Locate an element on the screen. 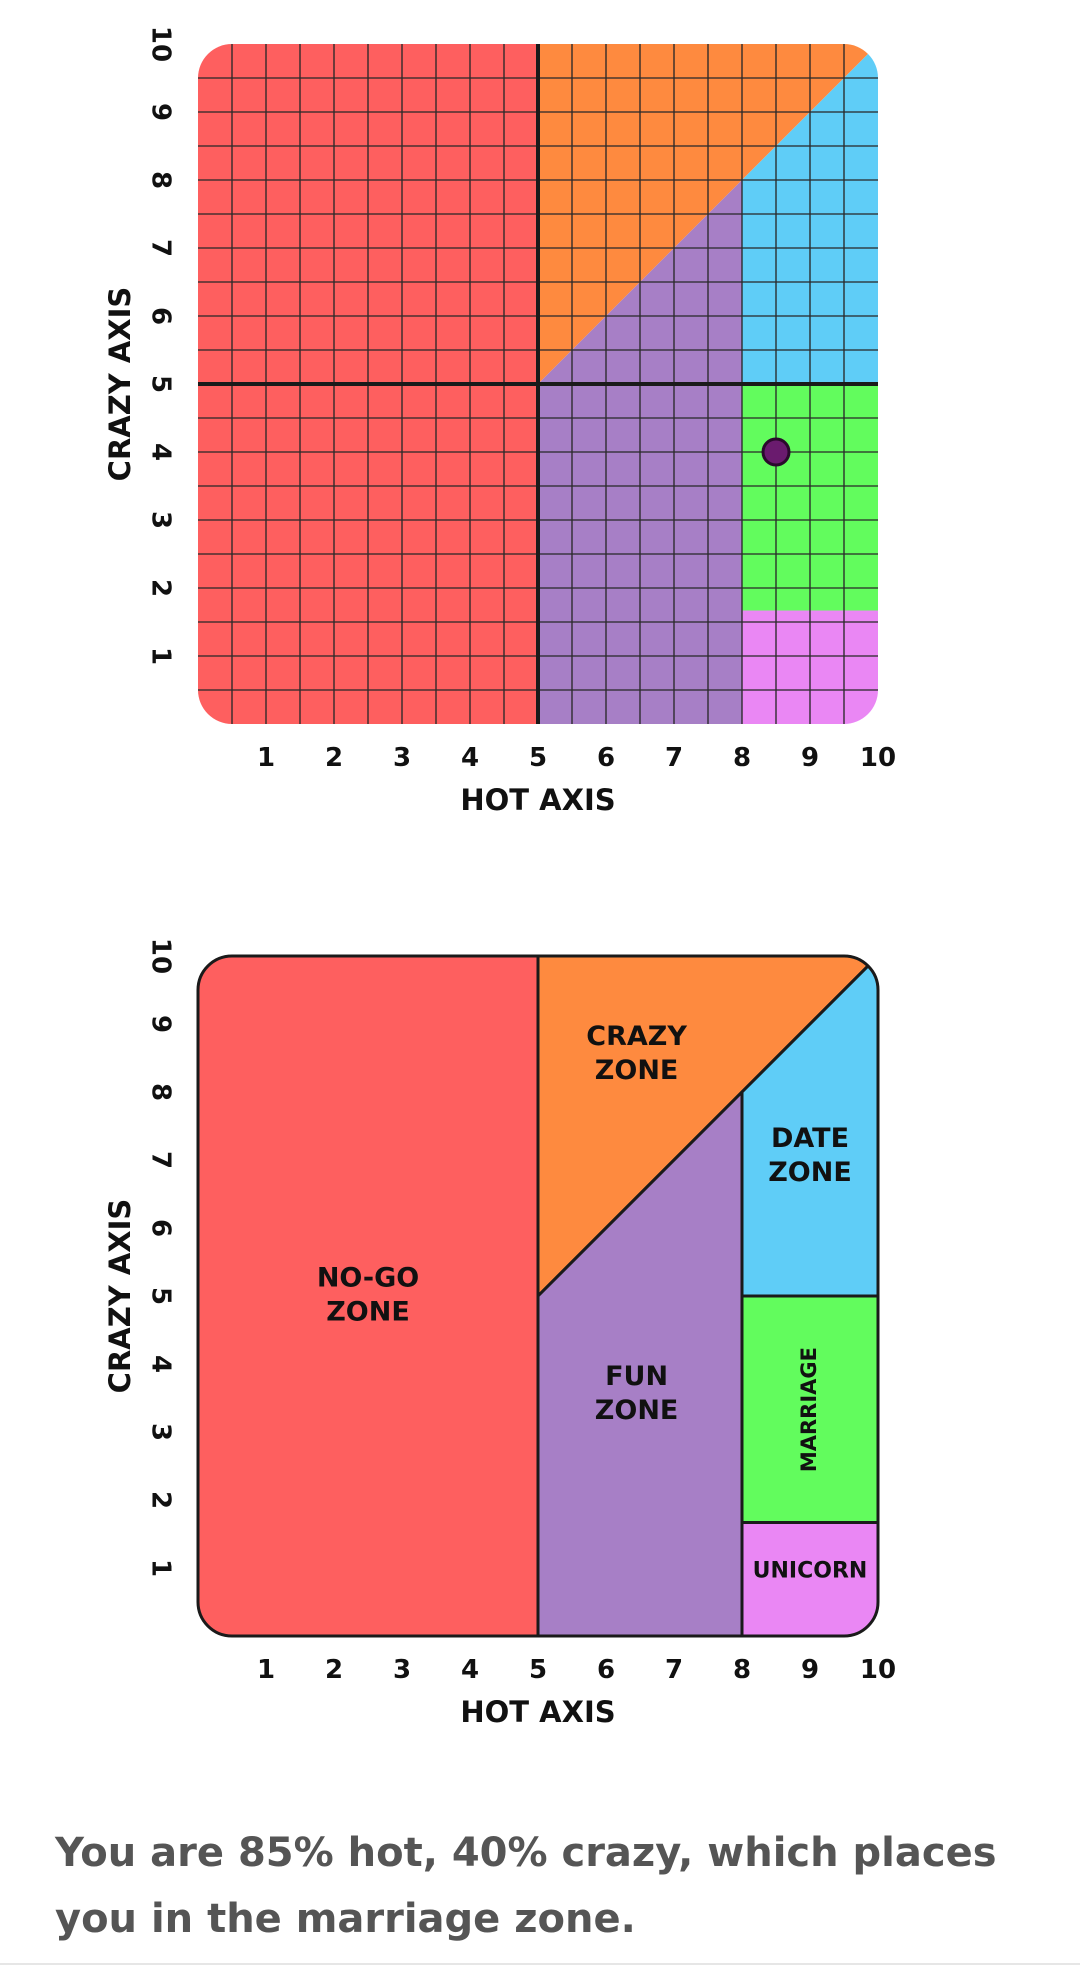 The image size is (1080, 1971). fun-zone-label: FUN is located at coordinates (636, 1376).